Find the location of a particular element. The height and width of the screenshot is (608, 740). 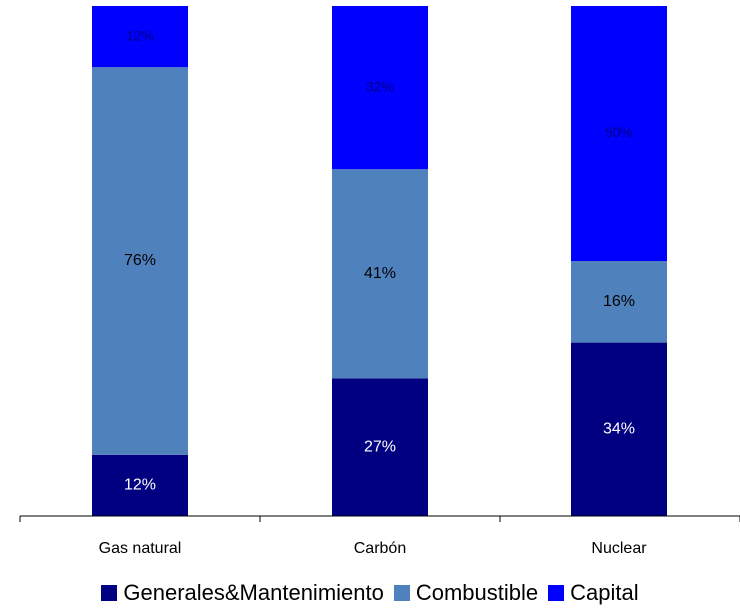

legend-item-combustible: Combustible is located at coordinates (466, 593).